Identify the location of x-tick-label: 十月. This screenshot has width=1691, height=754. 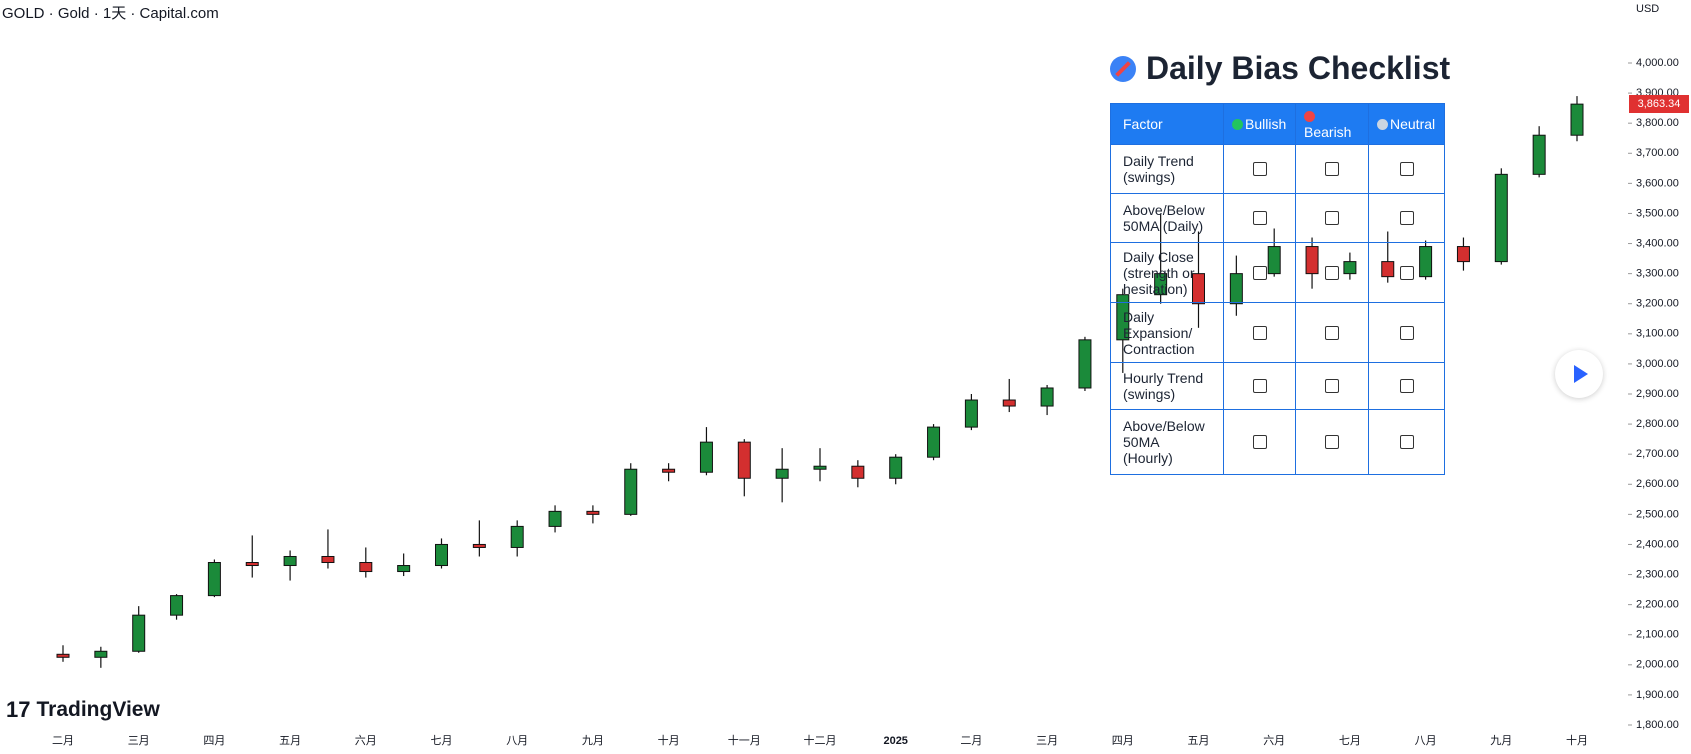
(1577, 740).